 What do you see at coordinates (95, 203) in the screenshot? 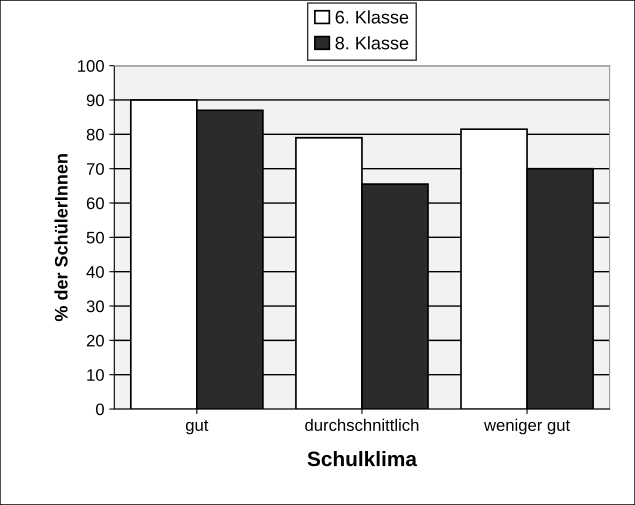
I see `y-tick-label: 60` at bounding box center [95, 203].